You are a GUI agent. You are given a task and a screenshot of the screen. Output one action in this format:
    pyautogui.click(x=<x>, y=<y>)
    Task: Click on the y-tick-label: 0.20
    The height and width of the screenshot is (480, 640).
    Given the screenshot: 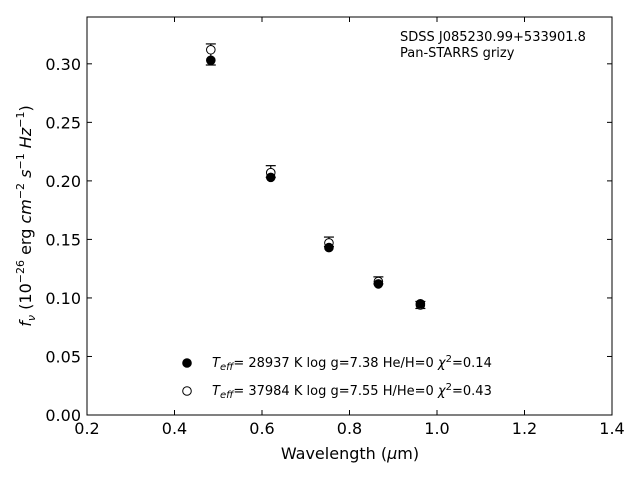 What is the action you would take?
    pyautogui.click(x=63, y=181)
    